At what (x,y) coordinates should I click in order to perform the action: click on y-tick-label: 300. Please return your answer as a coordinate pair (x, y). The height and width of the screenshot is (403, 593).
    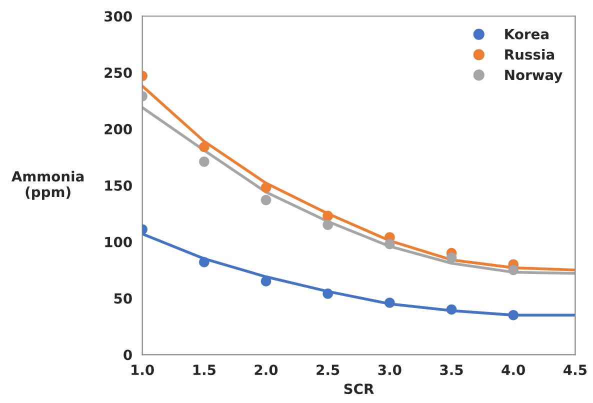
    Looking at the image, I should click on (118, 16).